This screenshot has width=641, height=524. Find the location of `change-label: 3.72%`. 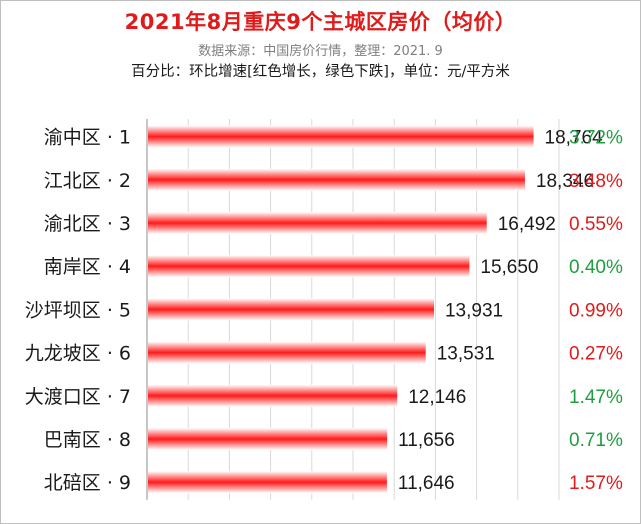

change-label: 3.72% is located at coordinates (596, 138).